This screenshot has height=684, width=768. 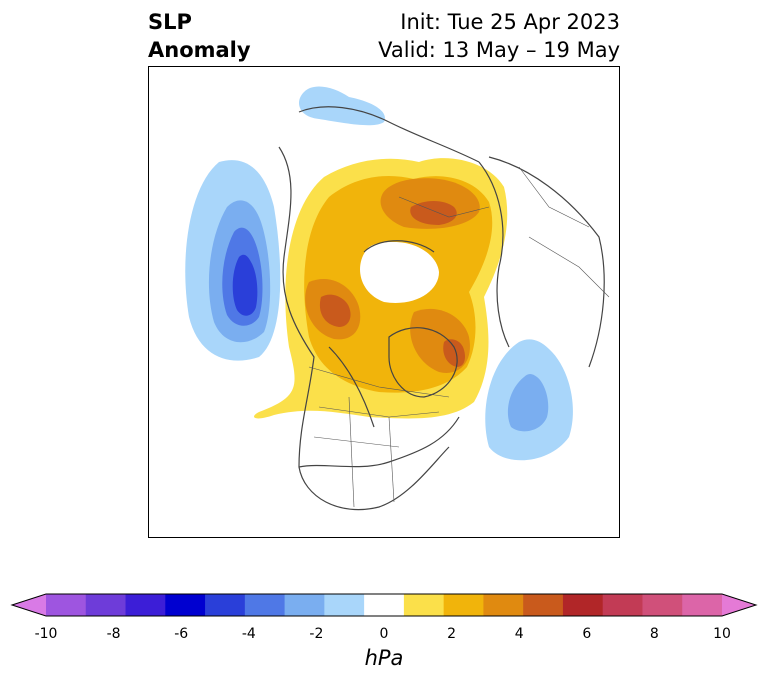 I want to click on colorbar-tick-label: -10, so click(x=46, y=634).